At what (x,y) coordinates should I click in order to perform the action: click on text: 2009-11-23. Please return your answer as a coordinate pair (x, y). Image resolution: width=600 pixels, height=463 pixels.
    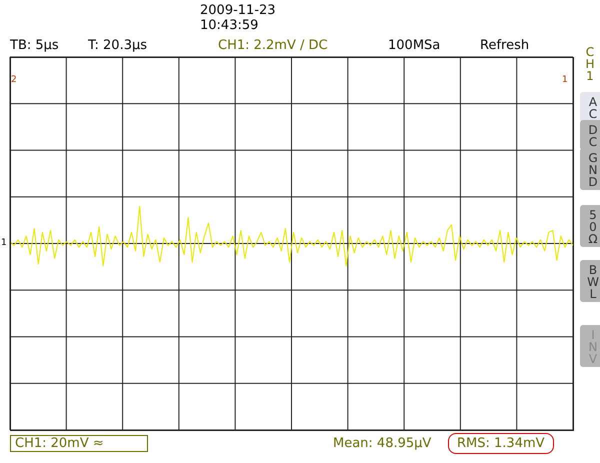
    Looking at the image, I should click on (238, 10).